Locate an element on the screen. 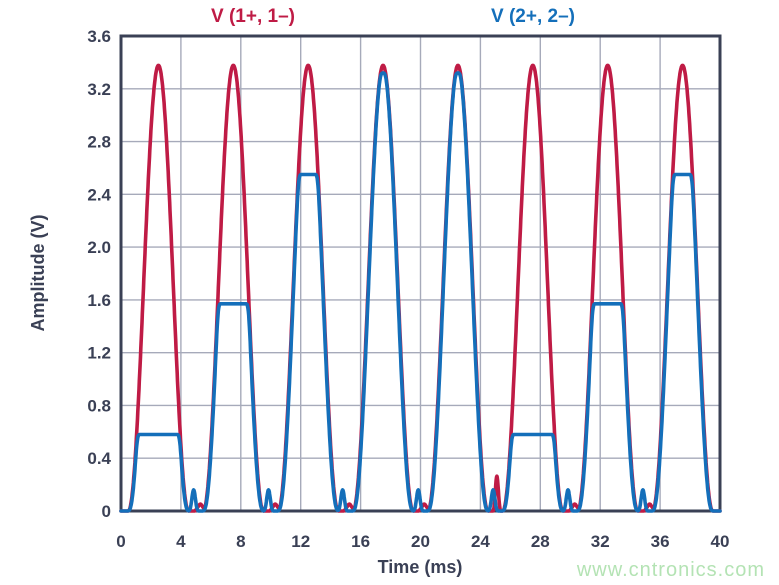 Image resolution: width=779 pixels, height=585 pixels. x-tick-label: 4 is located at coordinates (181, 541).